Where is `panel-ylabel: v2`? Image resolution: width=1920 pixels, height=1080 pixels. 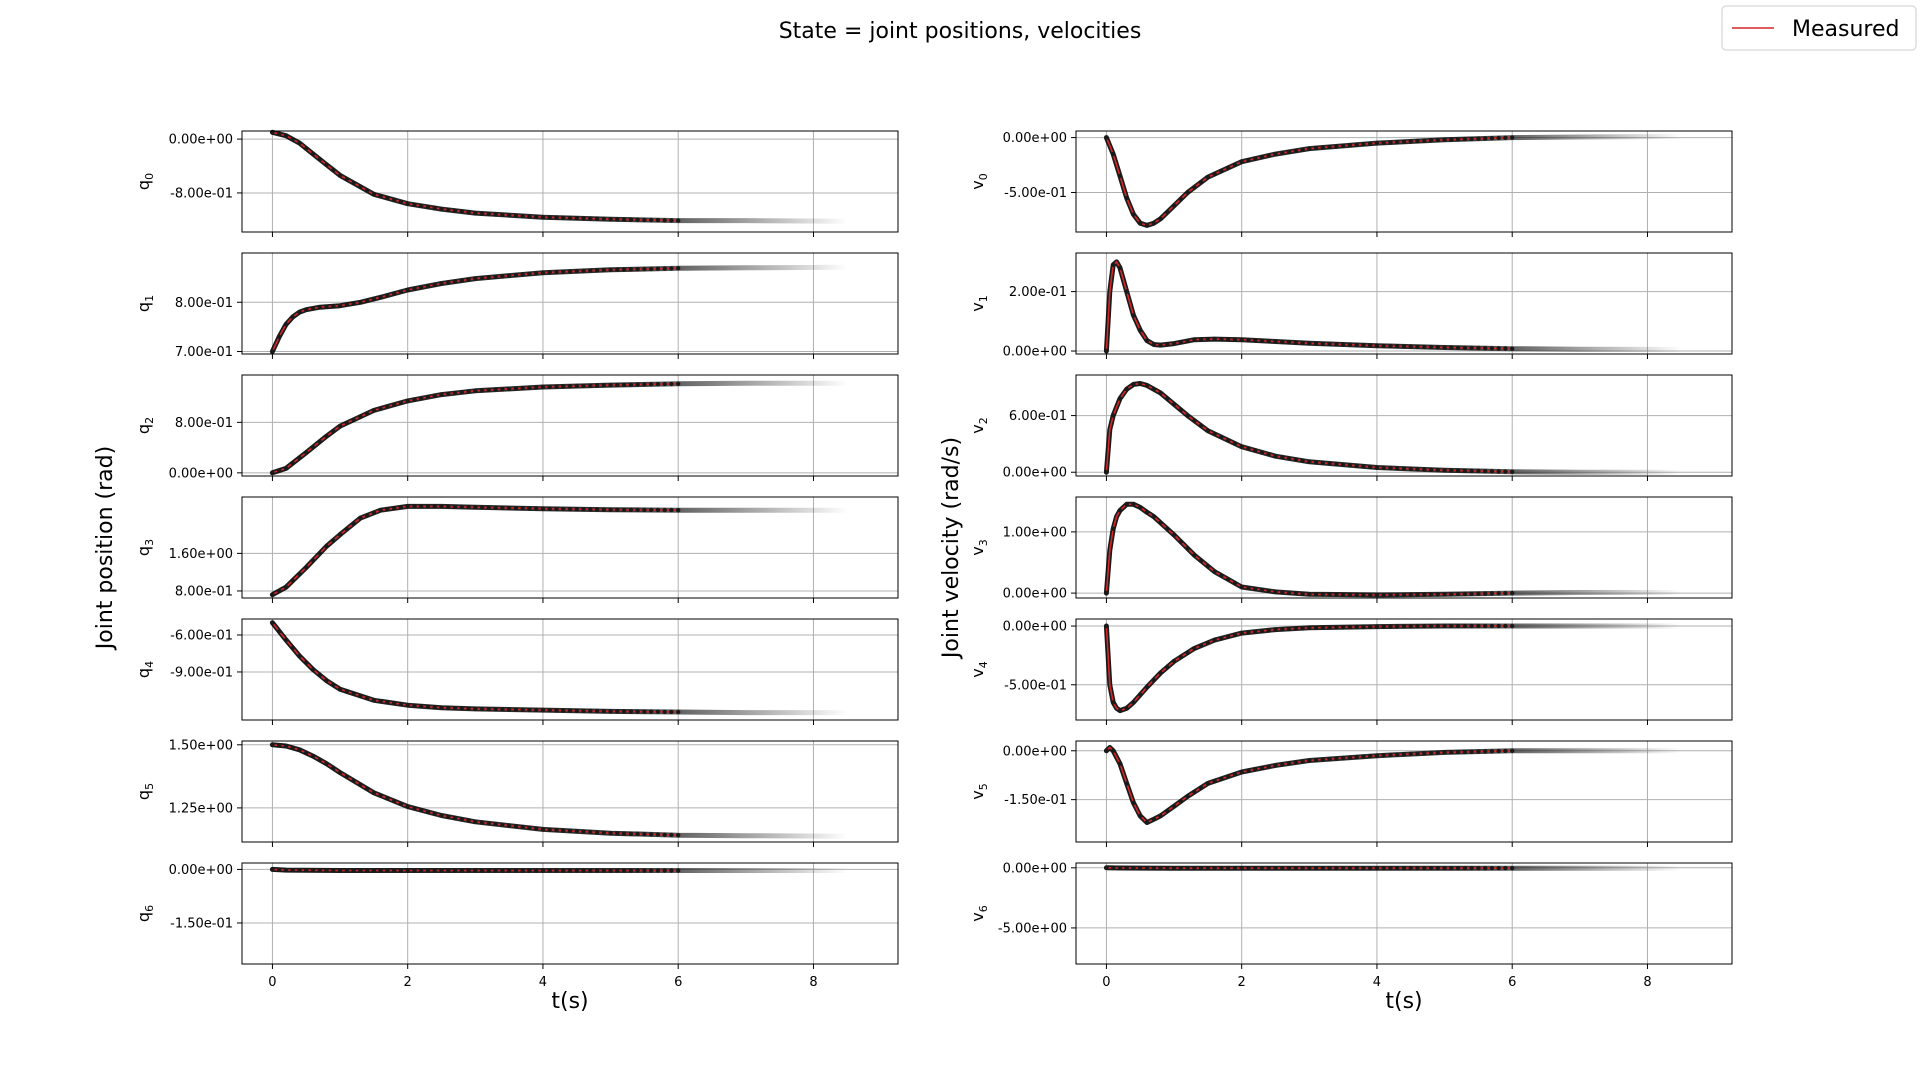
panel-ylabel: v2 is located at coordinates (979, 425).